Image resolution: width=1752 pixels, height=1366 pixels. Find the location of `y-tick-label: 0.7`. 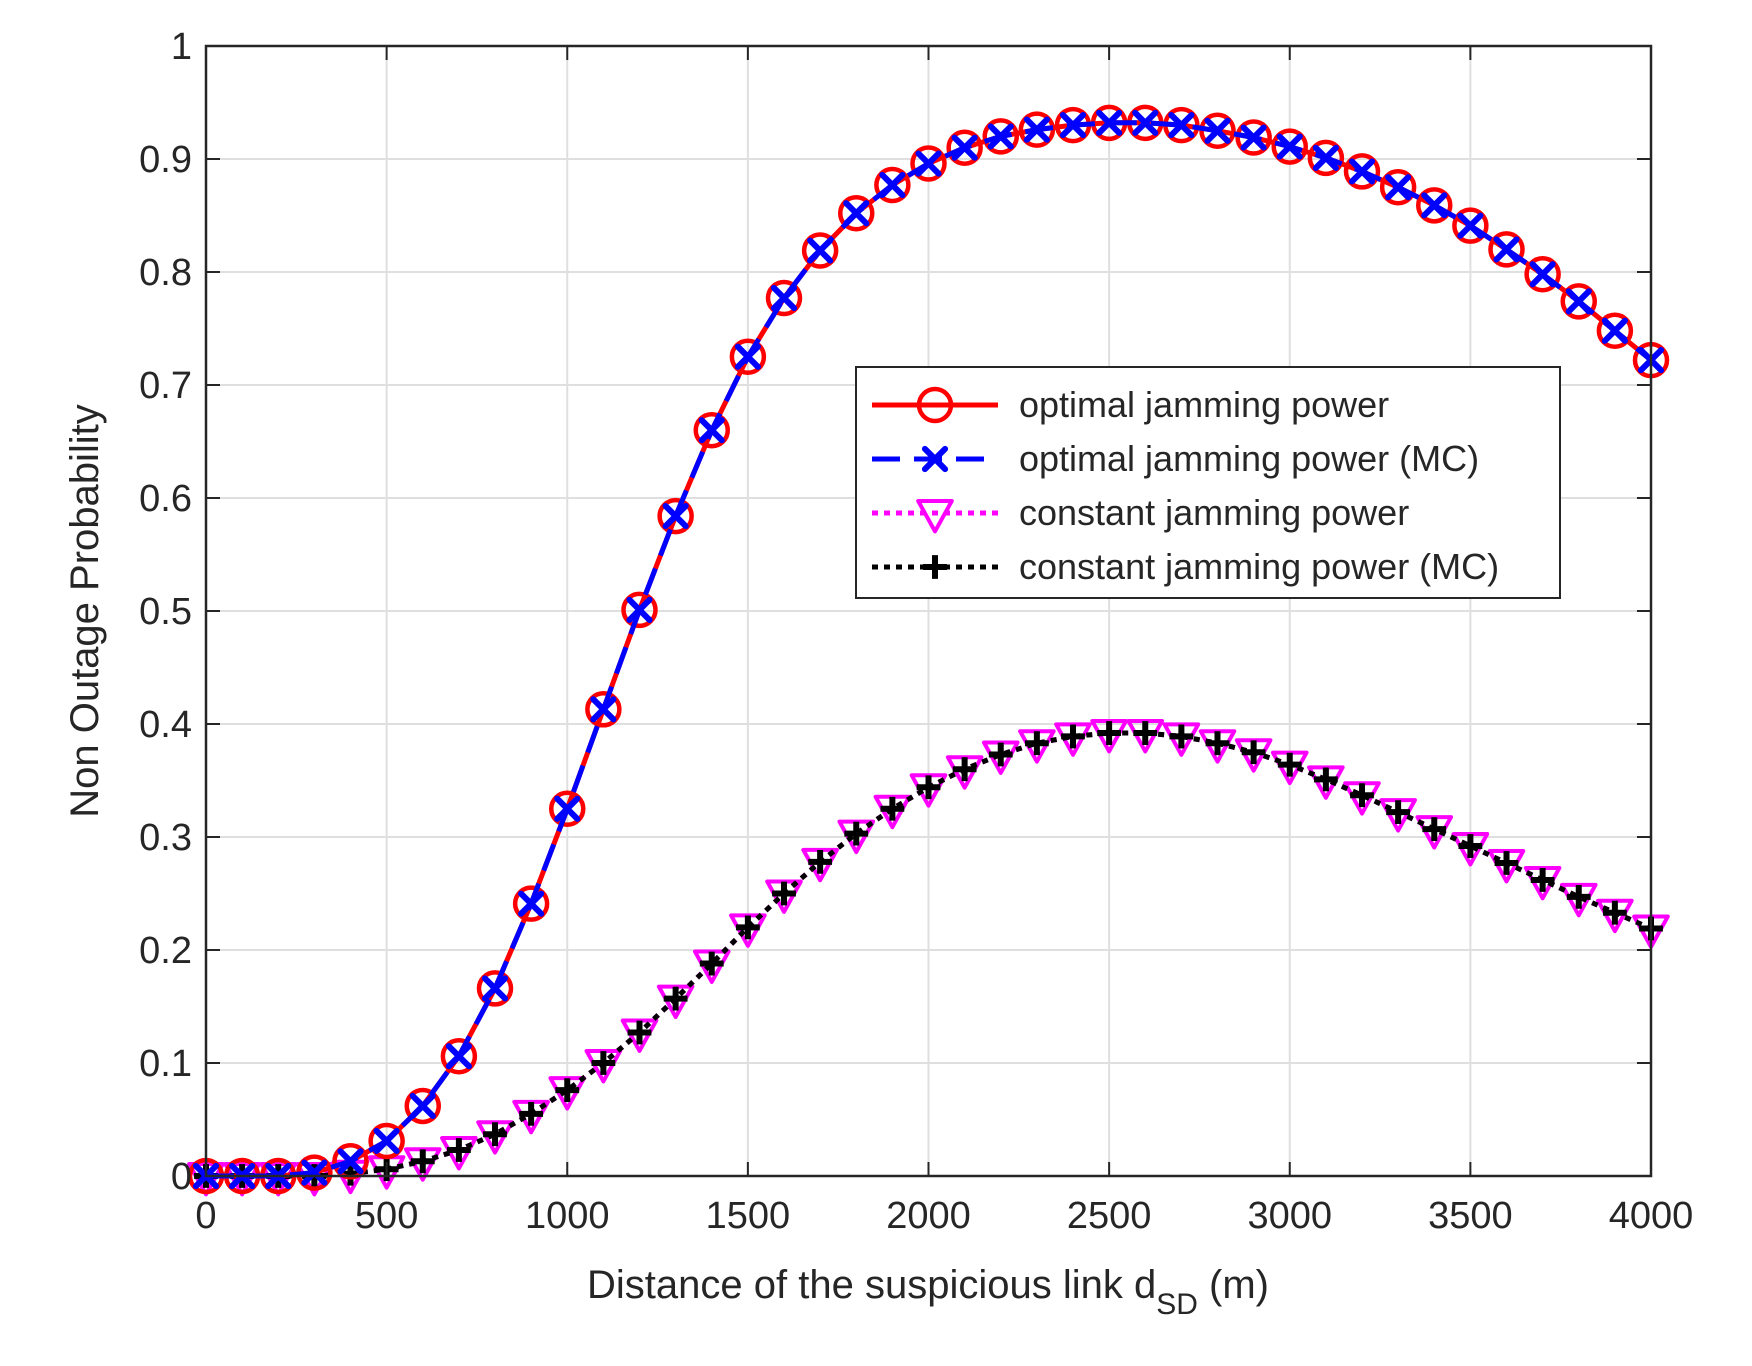

y-tick-label: 0.7 is located at coordinates (165, 386).